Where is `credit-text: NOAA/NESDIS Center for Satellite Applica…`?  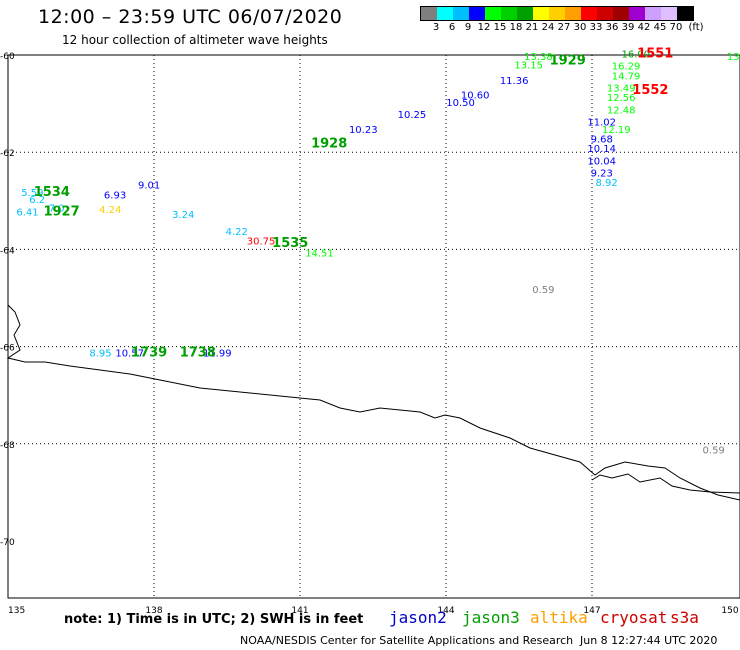
credit-text: NOAA/NESDIS Center for Satellite Applica… is located at coordinates (407, 640).